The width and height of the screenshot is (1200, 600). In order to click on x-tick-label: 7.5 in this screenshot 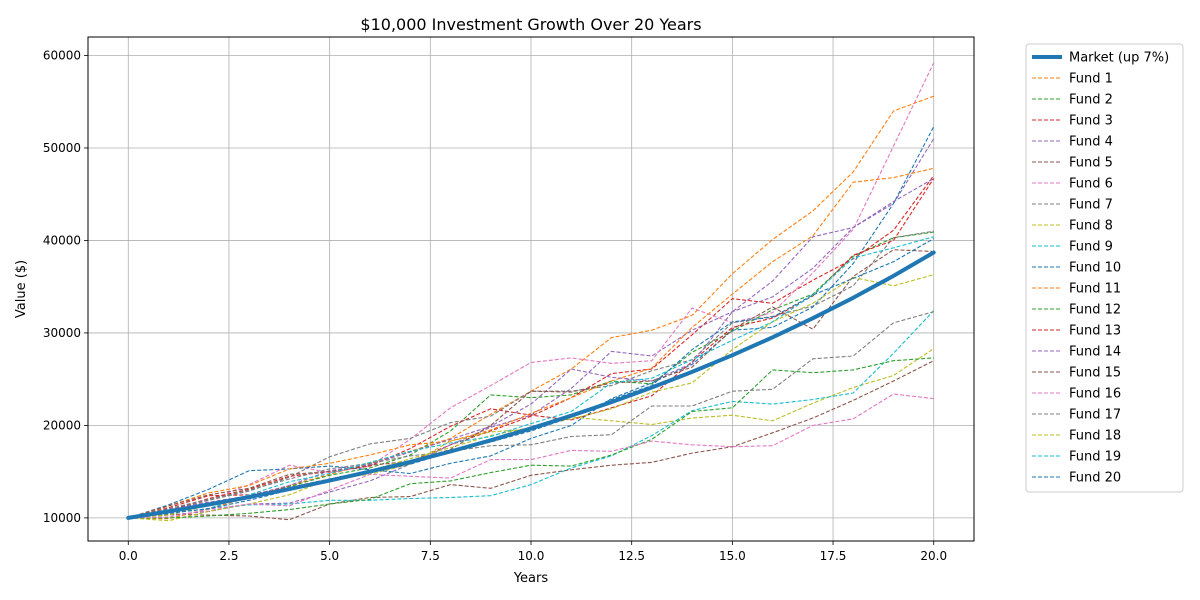, I will do `click(430, 556)`.